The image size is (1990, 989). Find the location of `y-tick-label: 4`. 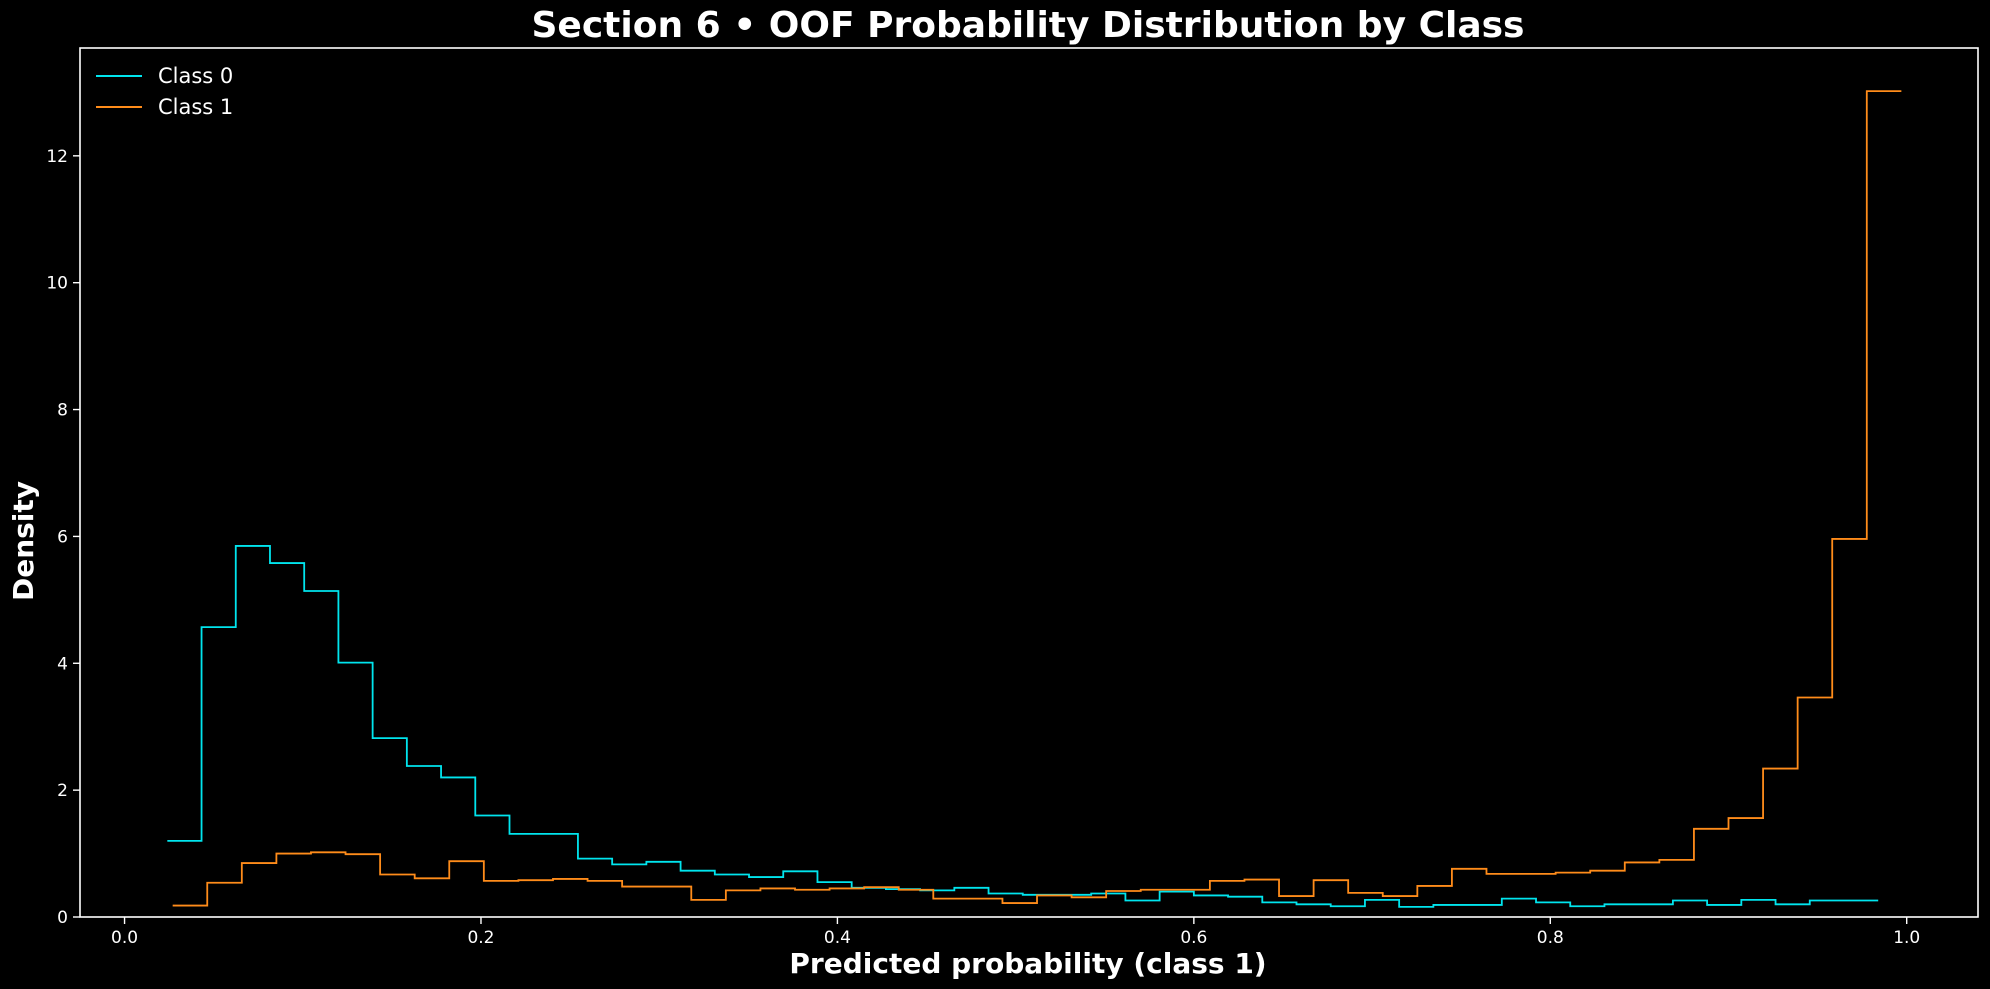

y-tick-label: 4 is located at coordinates (62, 664).